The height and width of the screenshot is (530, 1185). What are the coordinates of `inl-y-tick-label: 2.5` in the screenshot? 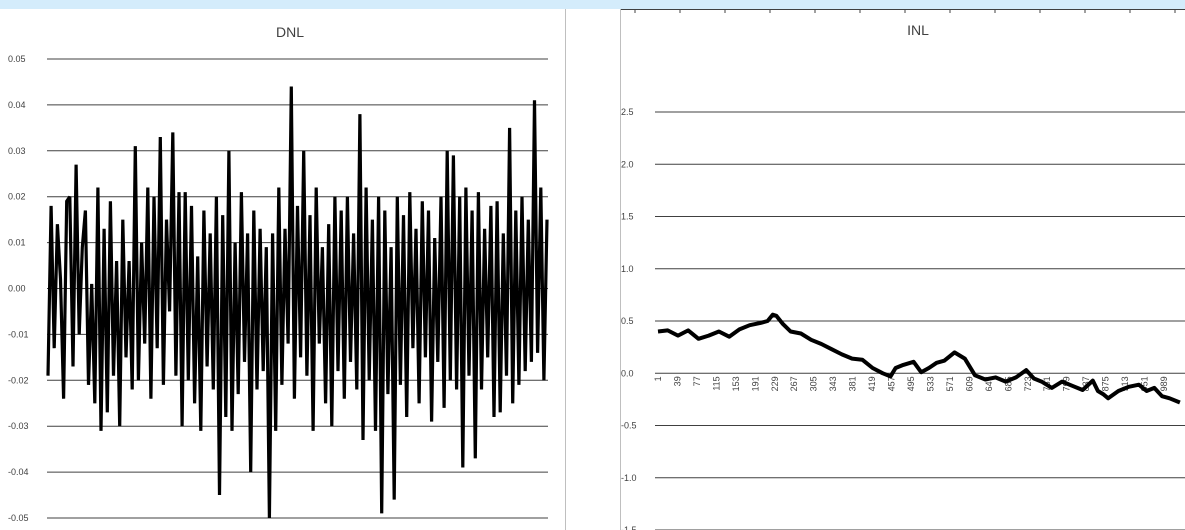 It's located at (627, 112).